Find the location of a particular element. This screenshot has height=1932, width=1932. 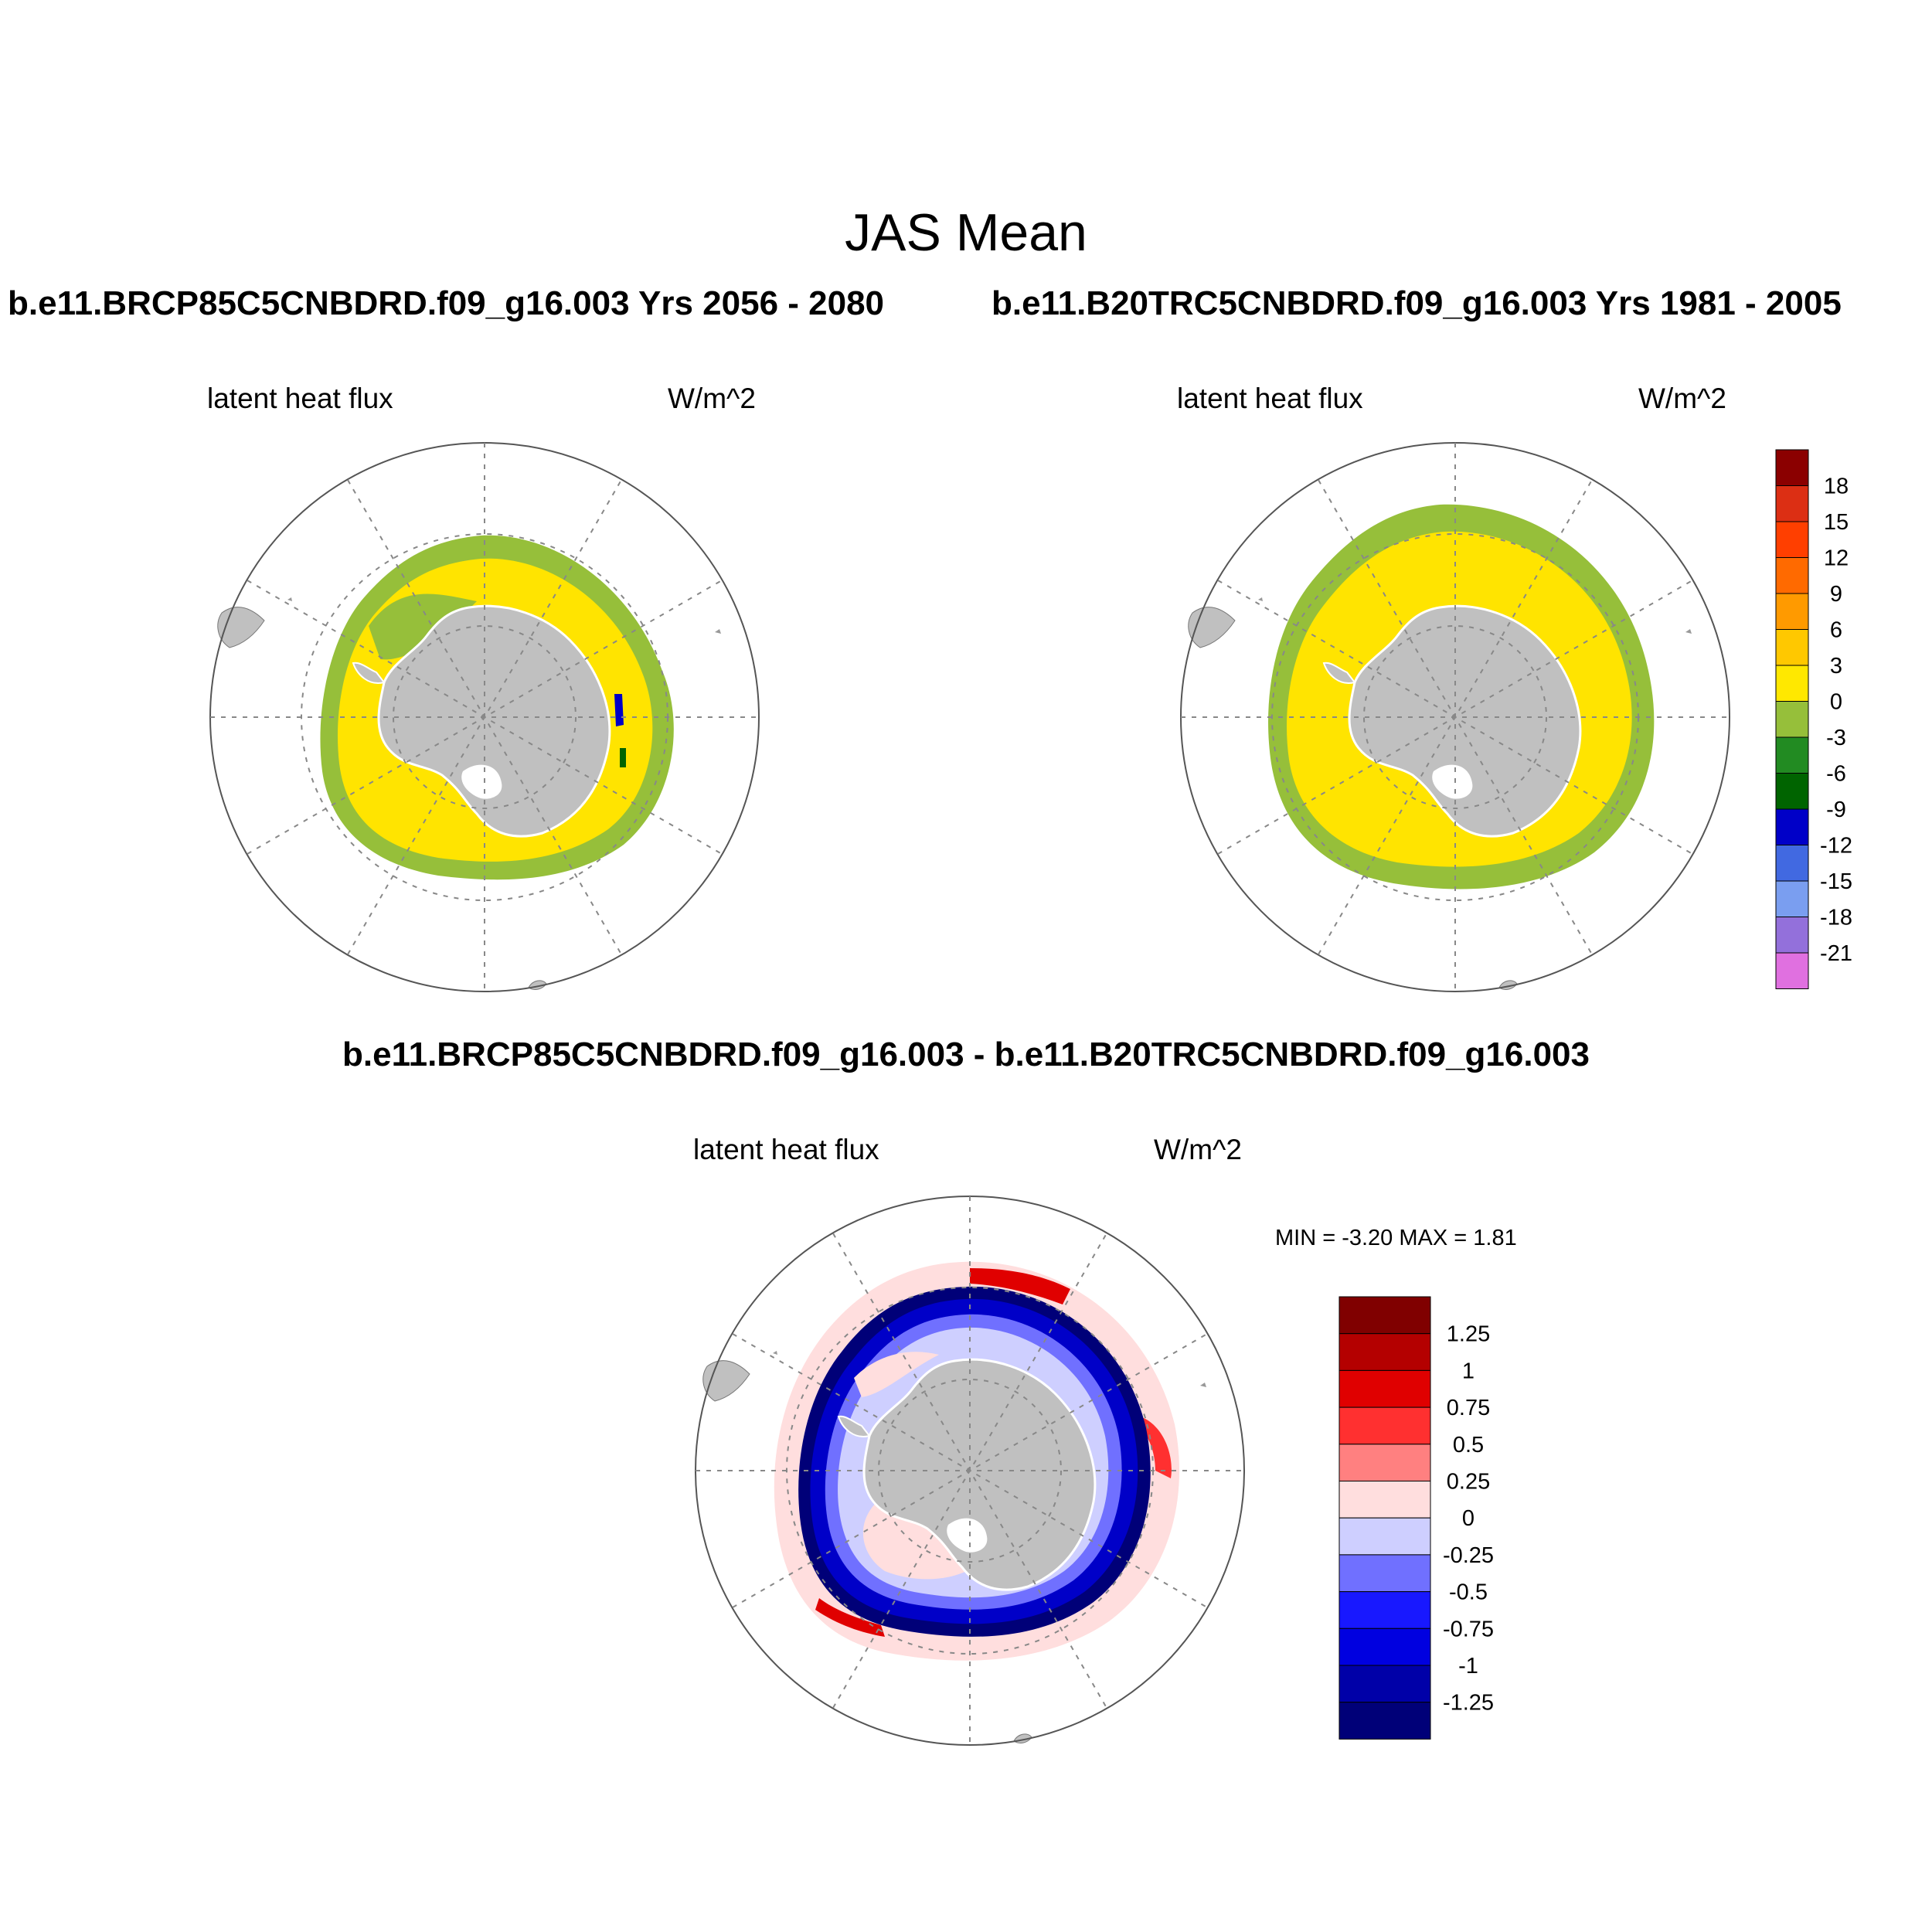

colorbar-diff-label: 1.25 is located at coordinates (1468, 1334).